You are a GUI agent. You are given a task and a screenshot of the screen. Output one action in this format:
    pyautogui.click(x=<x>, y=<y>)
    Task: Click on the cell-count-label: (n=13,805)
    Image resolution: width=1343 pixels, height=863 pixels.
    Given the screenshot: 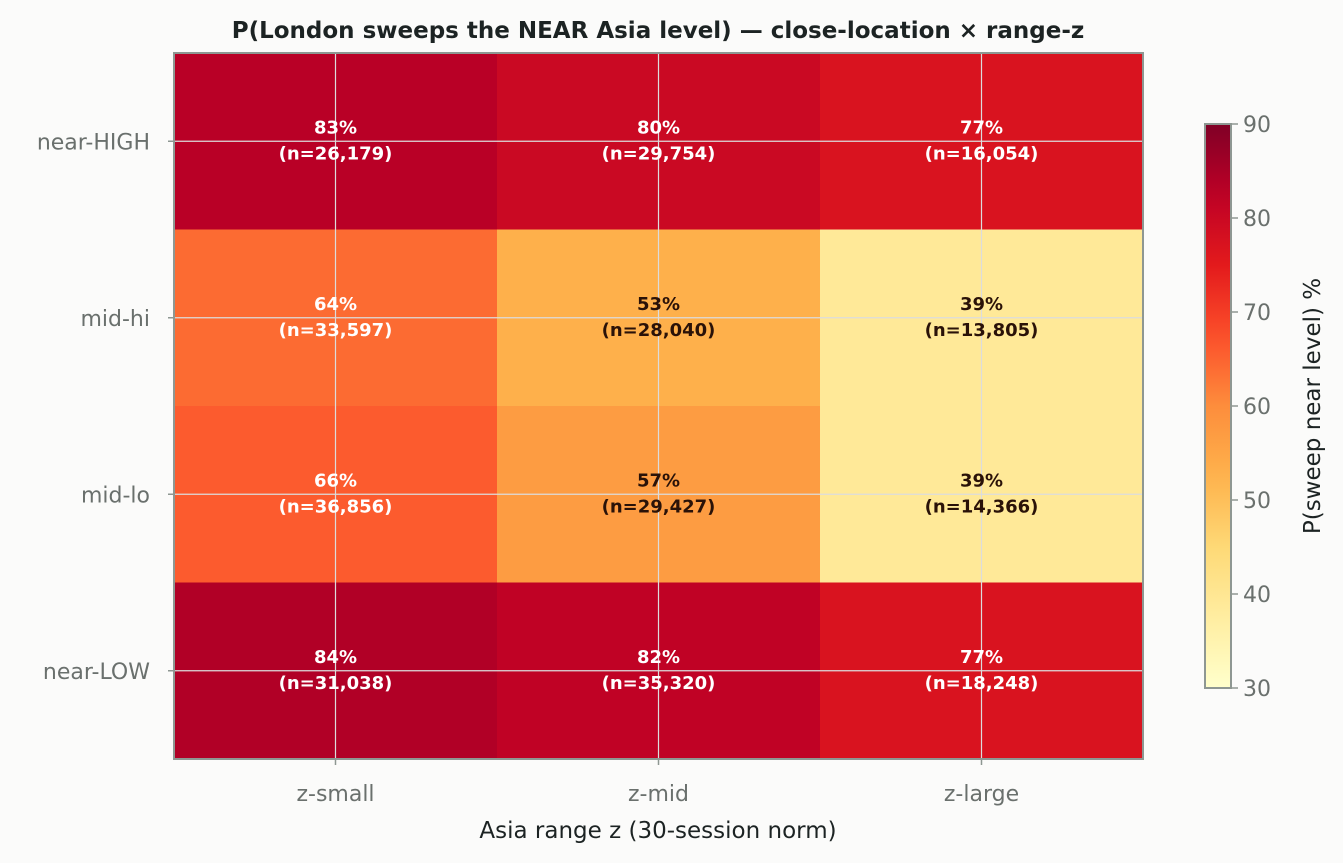 What is the action you would take?
    pyautogui.click(x=982, y=330)
    